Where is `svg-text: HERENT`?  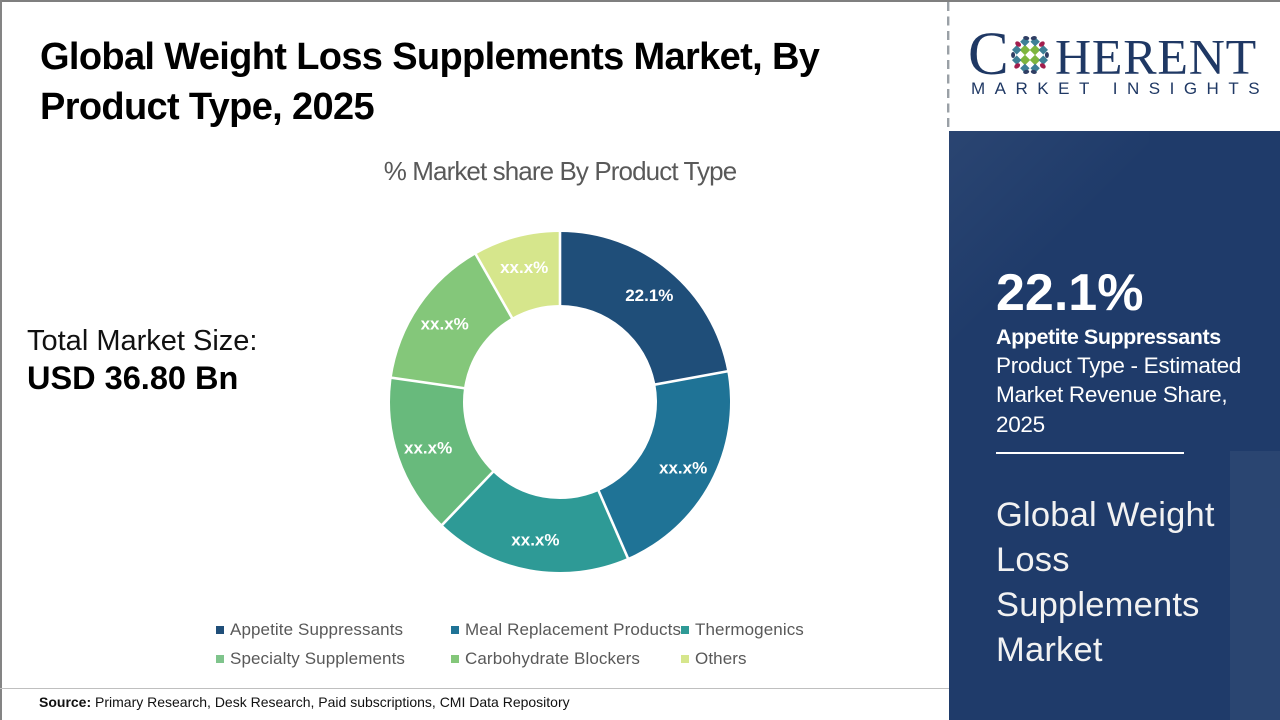
svg-text: HERENT is located at coordinates (1156, 57).